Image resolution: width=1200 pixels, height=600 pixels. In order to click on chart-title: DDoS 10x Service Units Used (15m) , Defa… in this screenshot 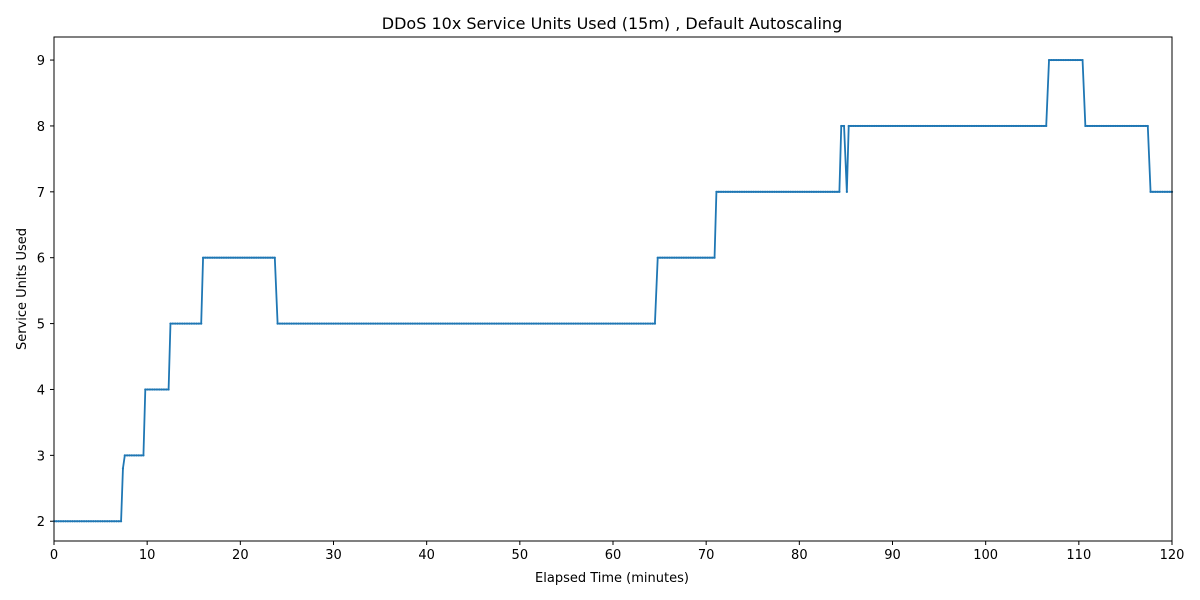, I will do `click(612, 23)`.